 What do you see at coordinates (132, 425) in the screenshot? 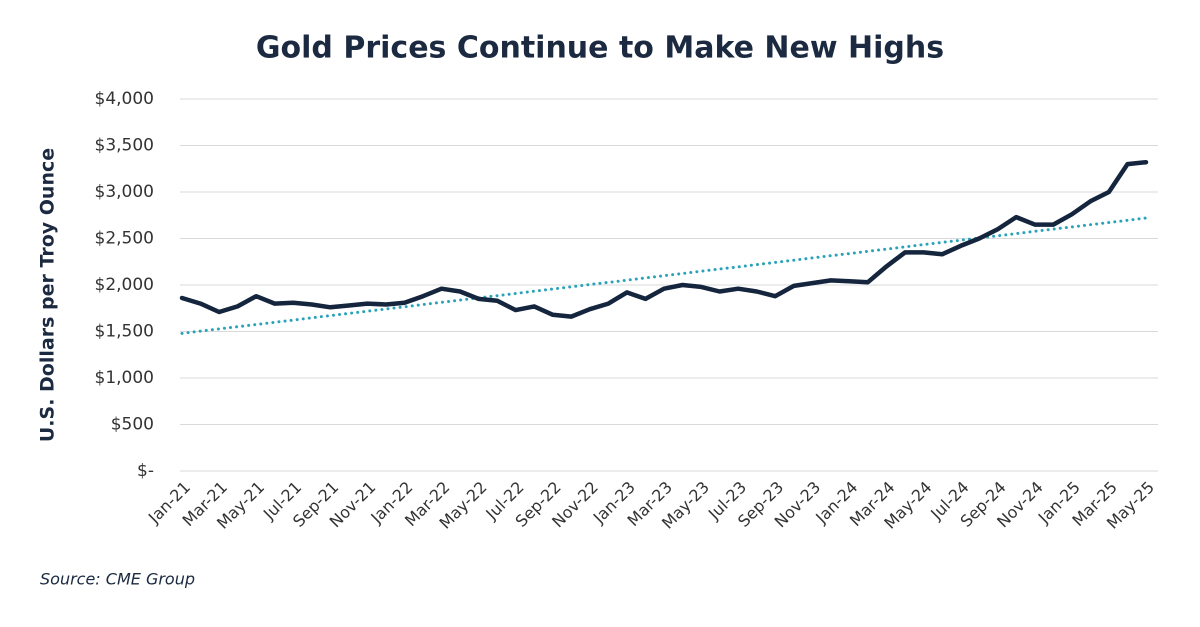
I see `y-tick-label: $500` at bounding box center [132, 425].